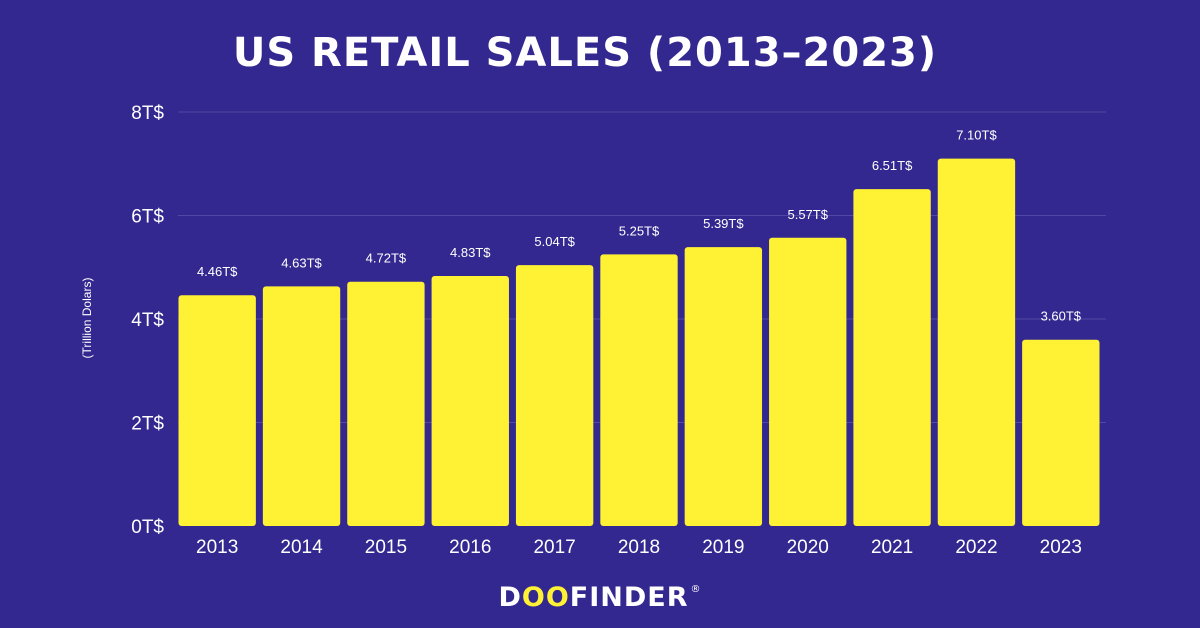 Image resolution: width=1200 pixels, height=628 pixels. I want to click on data-label: 5.25T$, so click(639, 230).